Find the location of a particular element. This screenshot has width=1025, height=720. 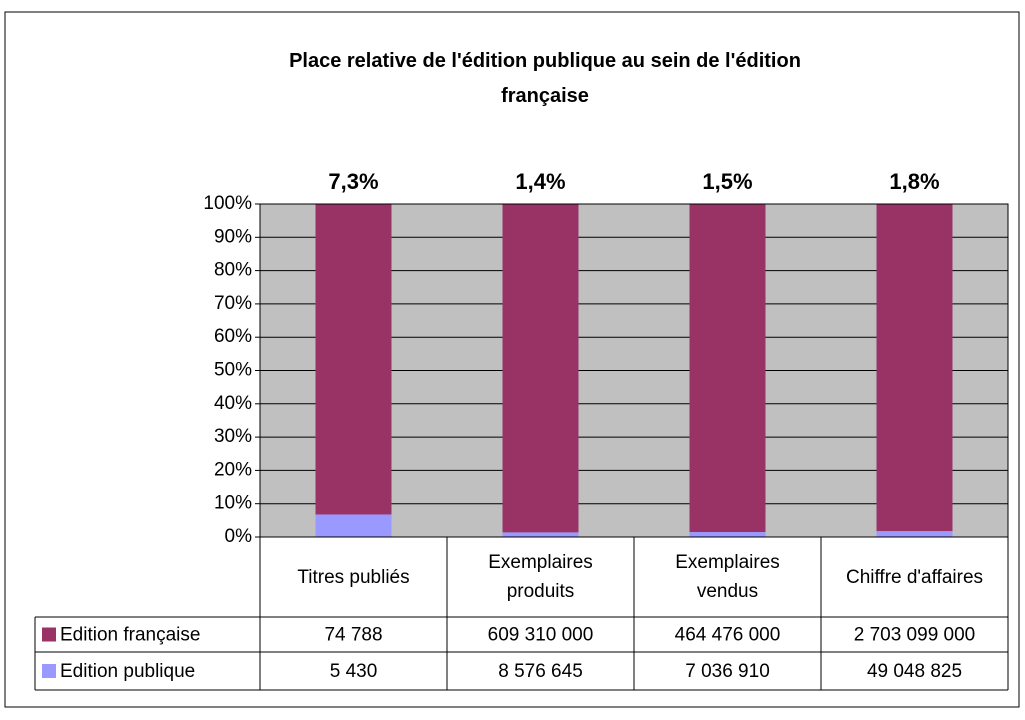

table-value: 609 310 000 is located at coordinates (541, 635).